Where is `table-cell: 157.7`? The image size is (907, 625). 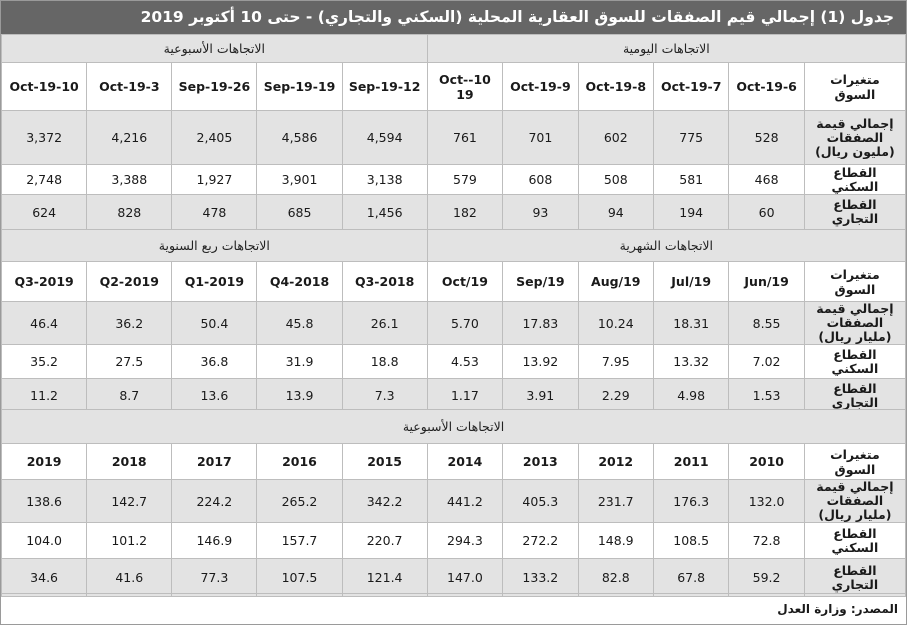
table-cell: 157.7 is located at coordinates (299, 540).